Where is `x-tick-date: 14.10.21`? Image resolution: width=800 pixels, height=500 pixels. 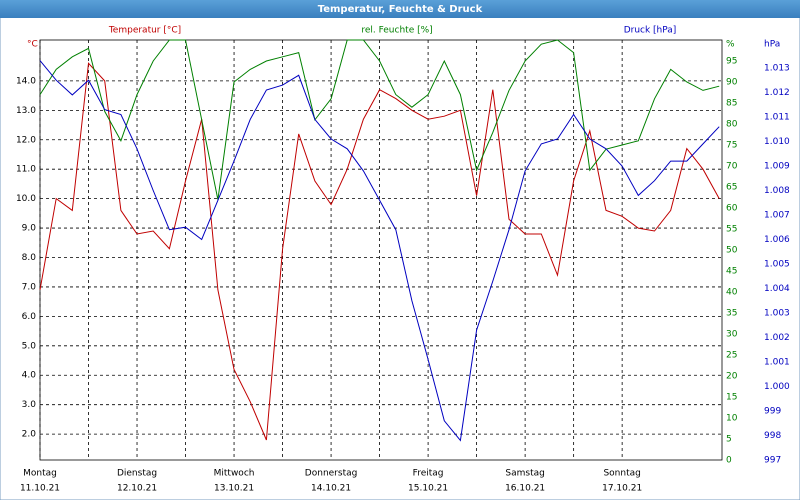
x-tick-date: 14.10.21 is located at coordinates (331, 489).